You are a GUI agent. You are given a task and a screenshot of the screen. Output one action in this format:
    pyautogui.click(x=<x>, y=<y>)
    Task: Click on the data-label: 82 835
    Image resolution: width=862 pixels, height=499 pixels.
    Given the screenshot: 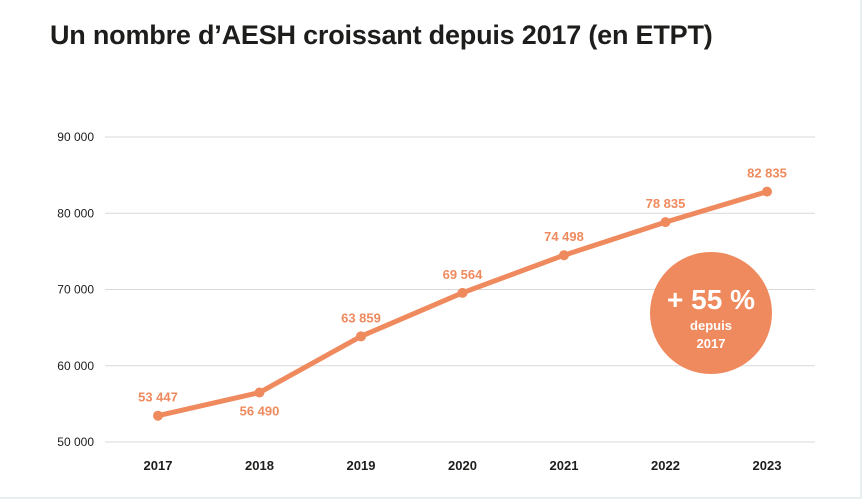 What is the action you would take?
    pyautogui.click(x=767, y=173)
    